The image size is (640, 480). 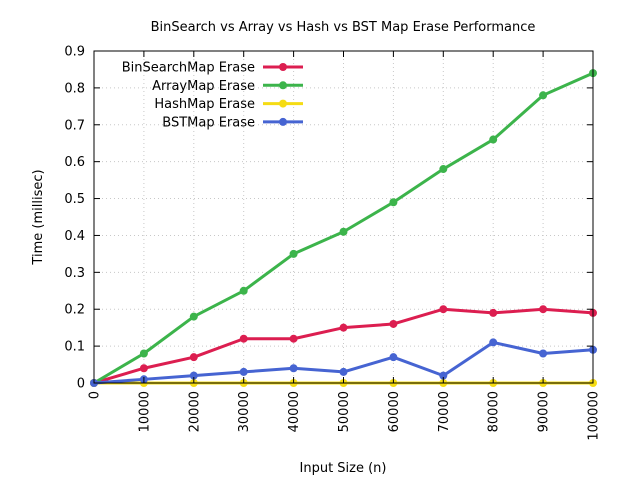 What do you see at coordinates (38, 217) in the screenshot?
I see `y-axis-label: Time (millisec)` at bounding box center [38, 217].